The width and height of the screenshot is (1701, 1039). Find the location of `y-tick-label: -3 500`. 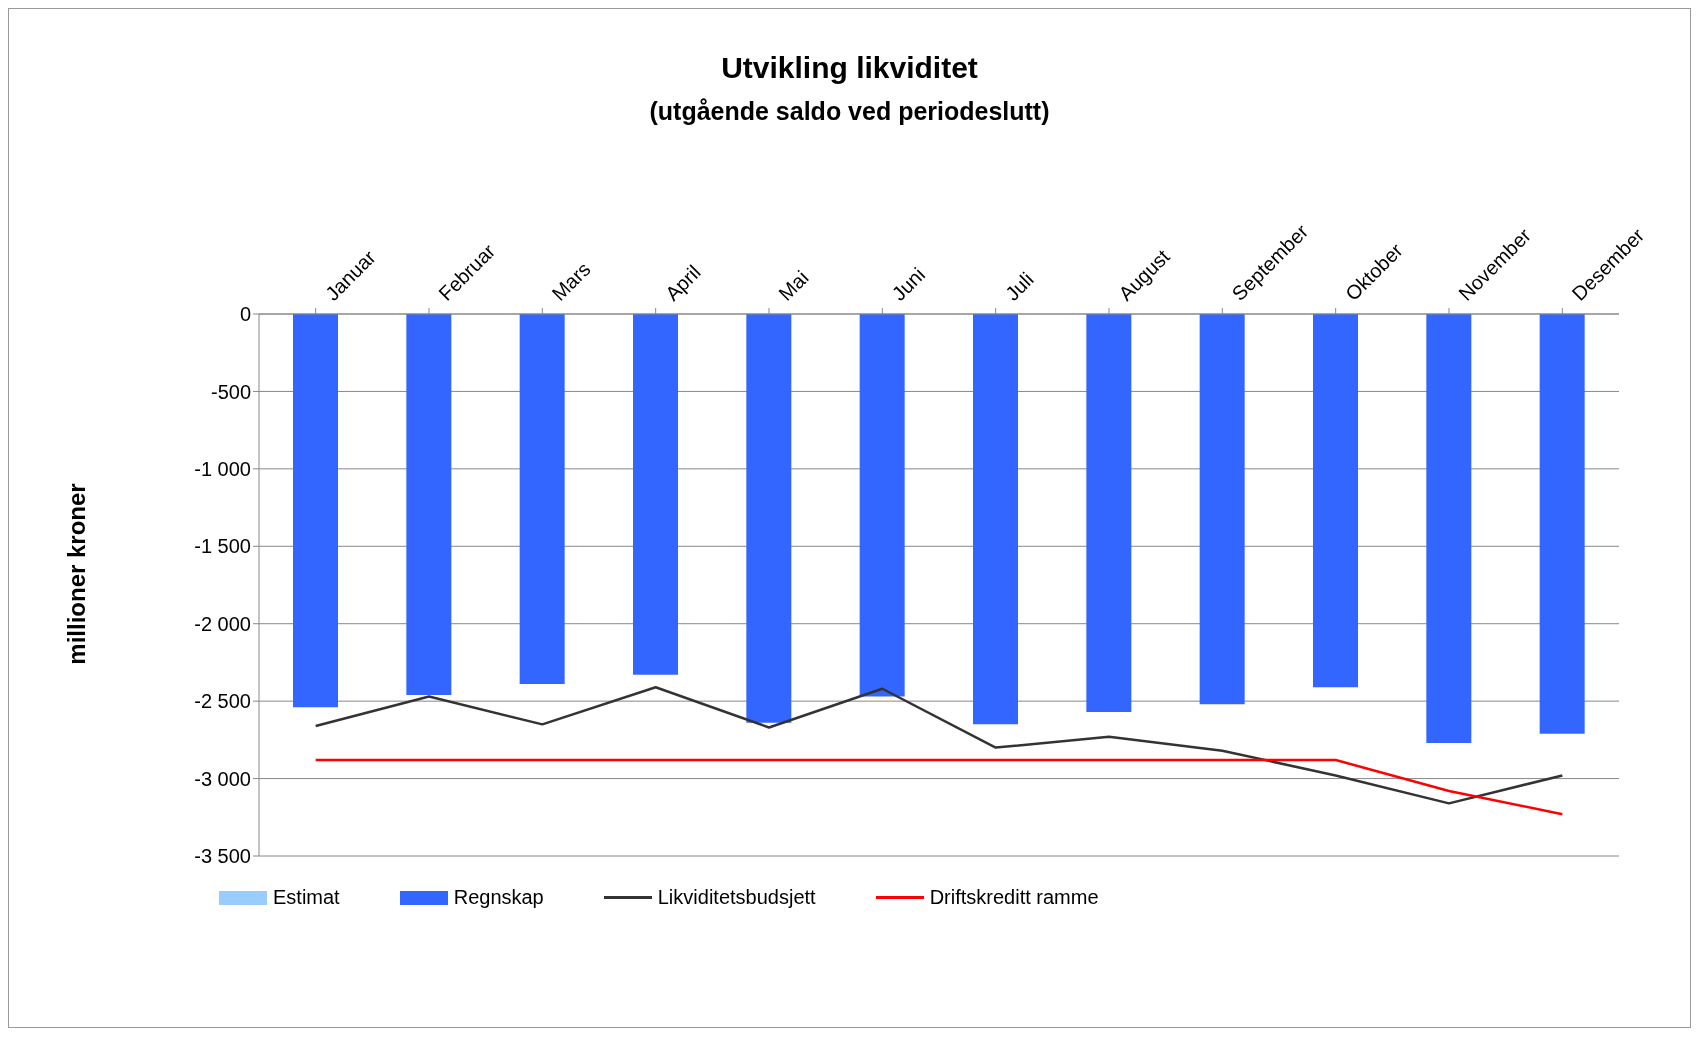

y-tick-label: -3 500 is located at coordinates (222, 856).